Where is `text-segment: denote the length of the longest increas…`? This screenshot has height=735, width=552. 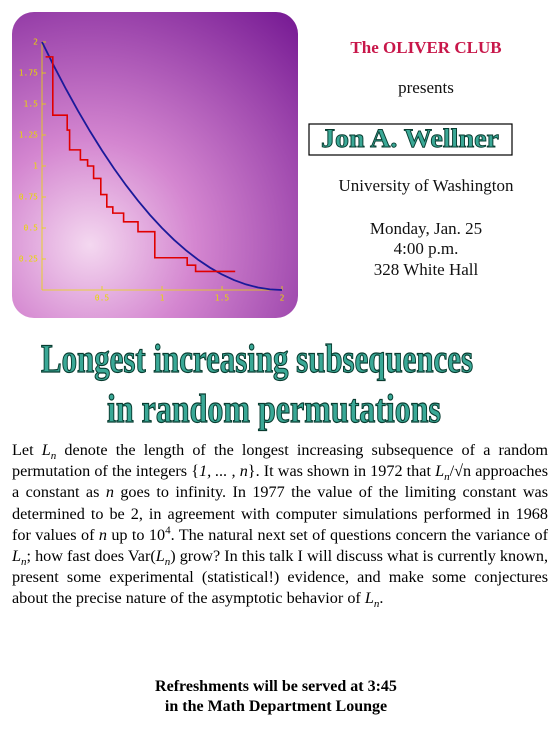
text-segment: denote the length of the longest increas… is located at coordinates (280, 461).